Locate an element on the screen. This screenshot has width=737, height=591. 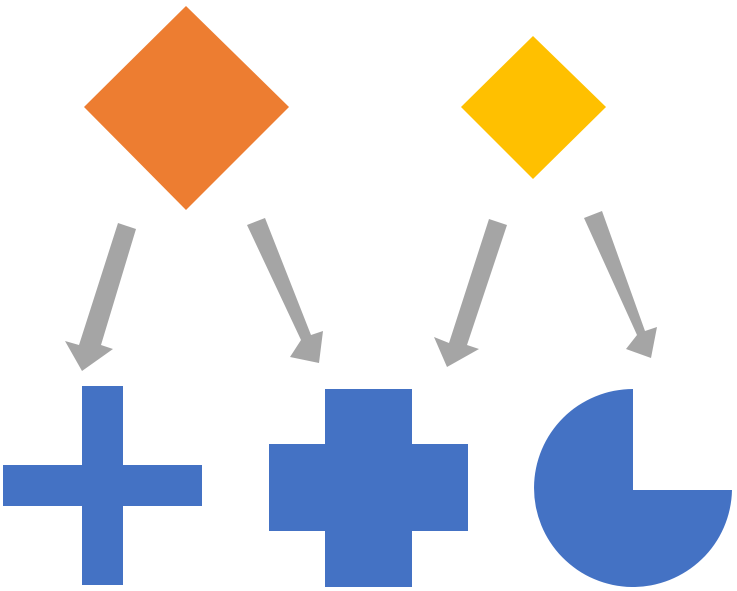
thin-cross-shape is located at coordinates (102, 485).